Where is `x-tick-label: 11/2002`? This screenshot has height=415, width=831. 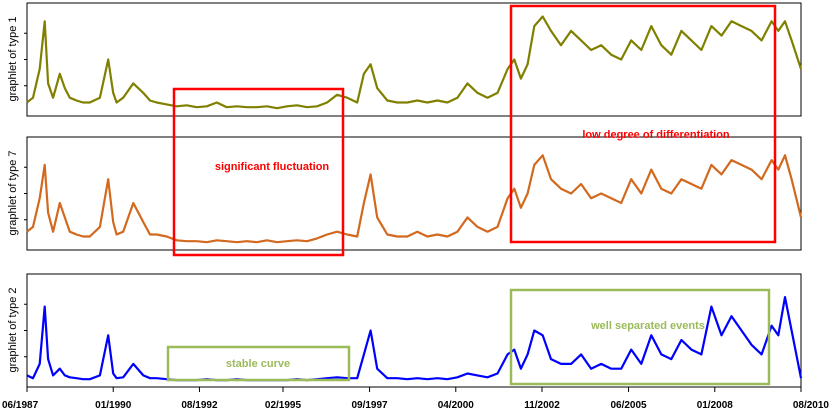
x-tick-label: 11/2002 is located at coordinates (542, 405).